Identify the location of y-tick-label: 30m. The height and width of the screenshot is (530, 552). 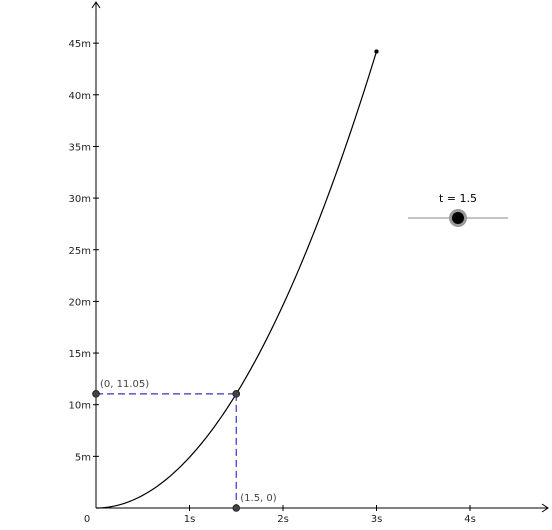
(80, 199).